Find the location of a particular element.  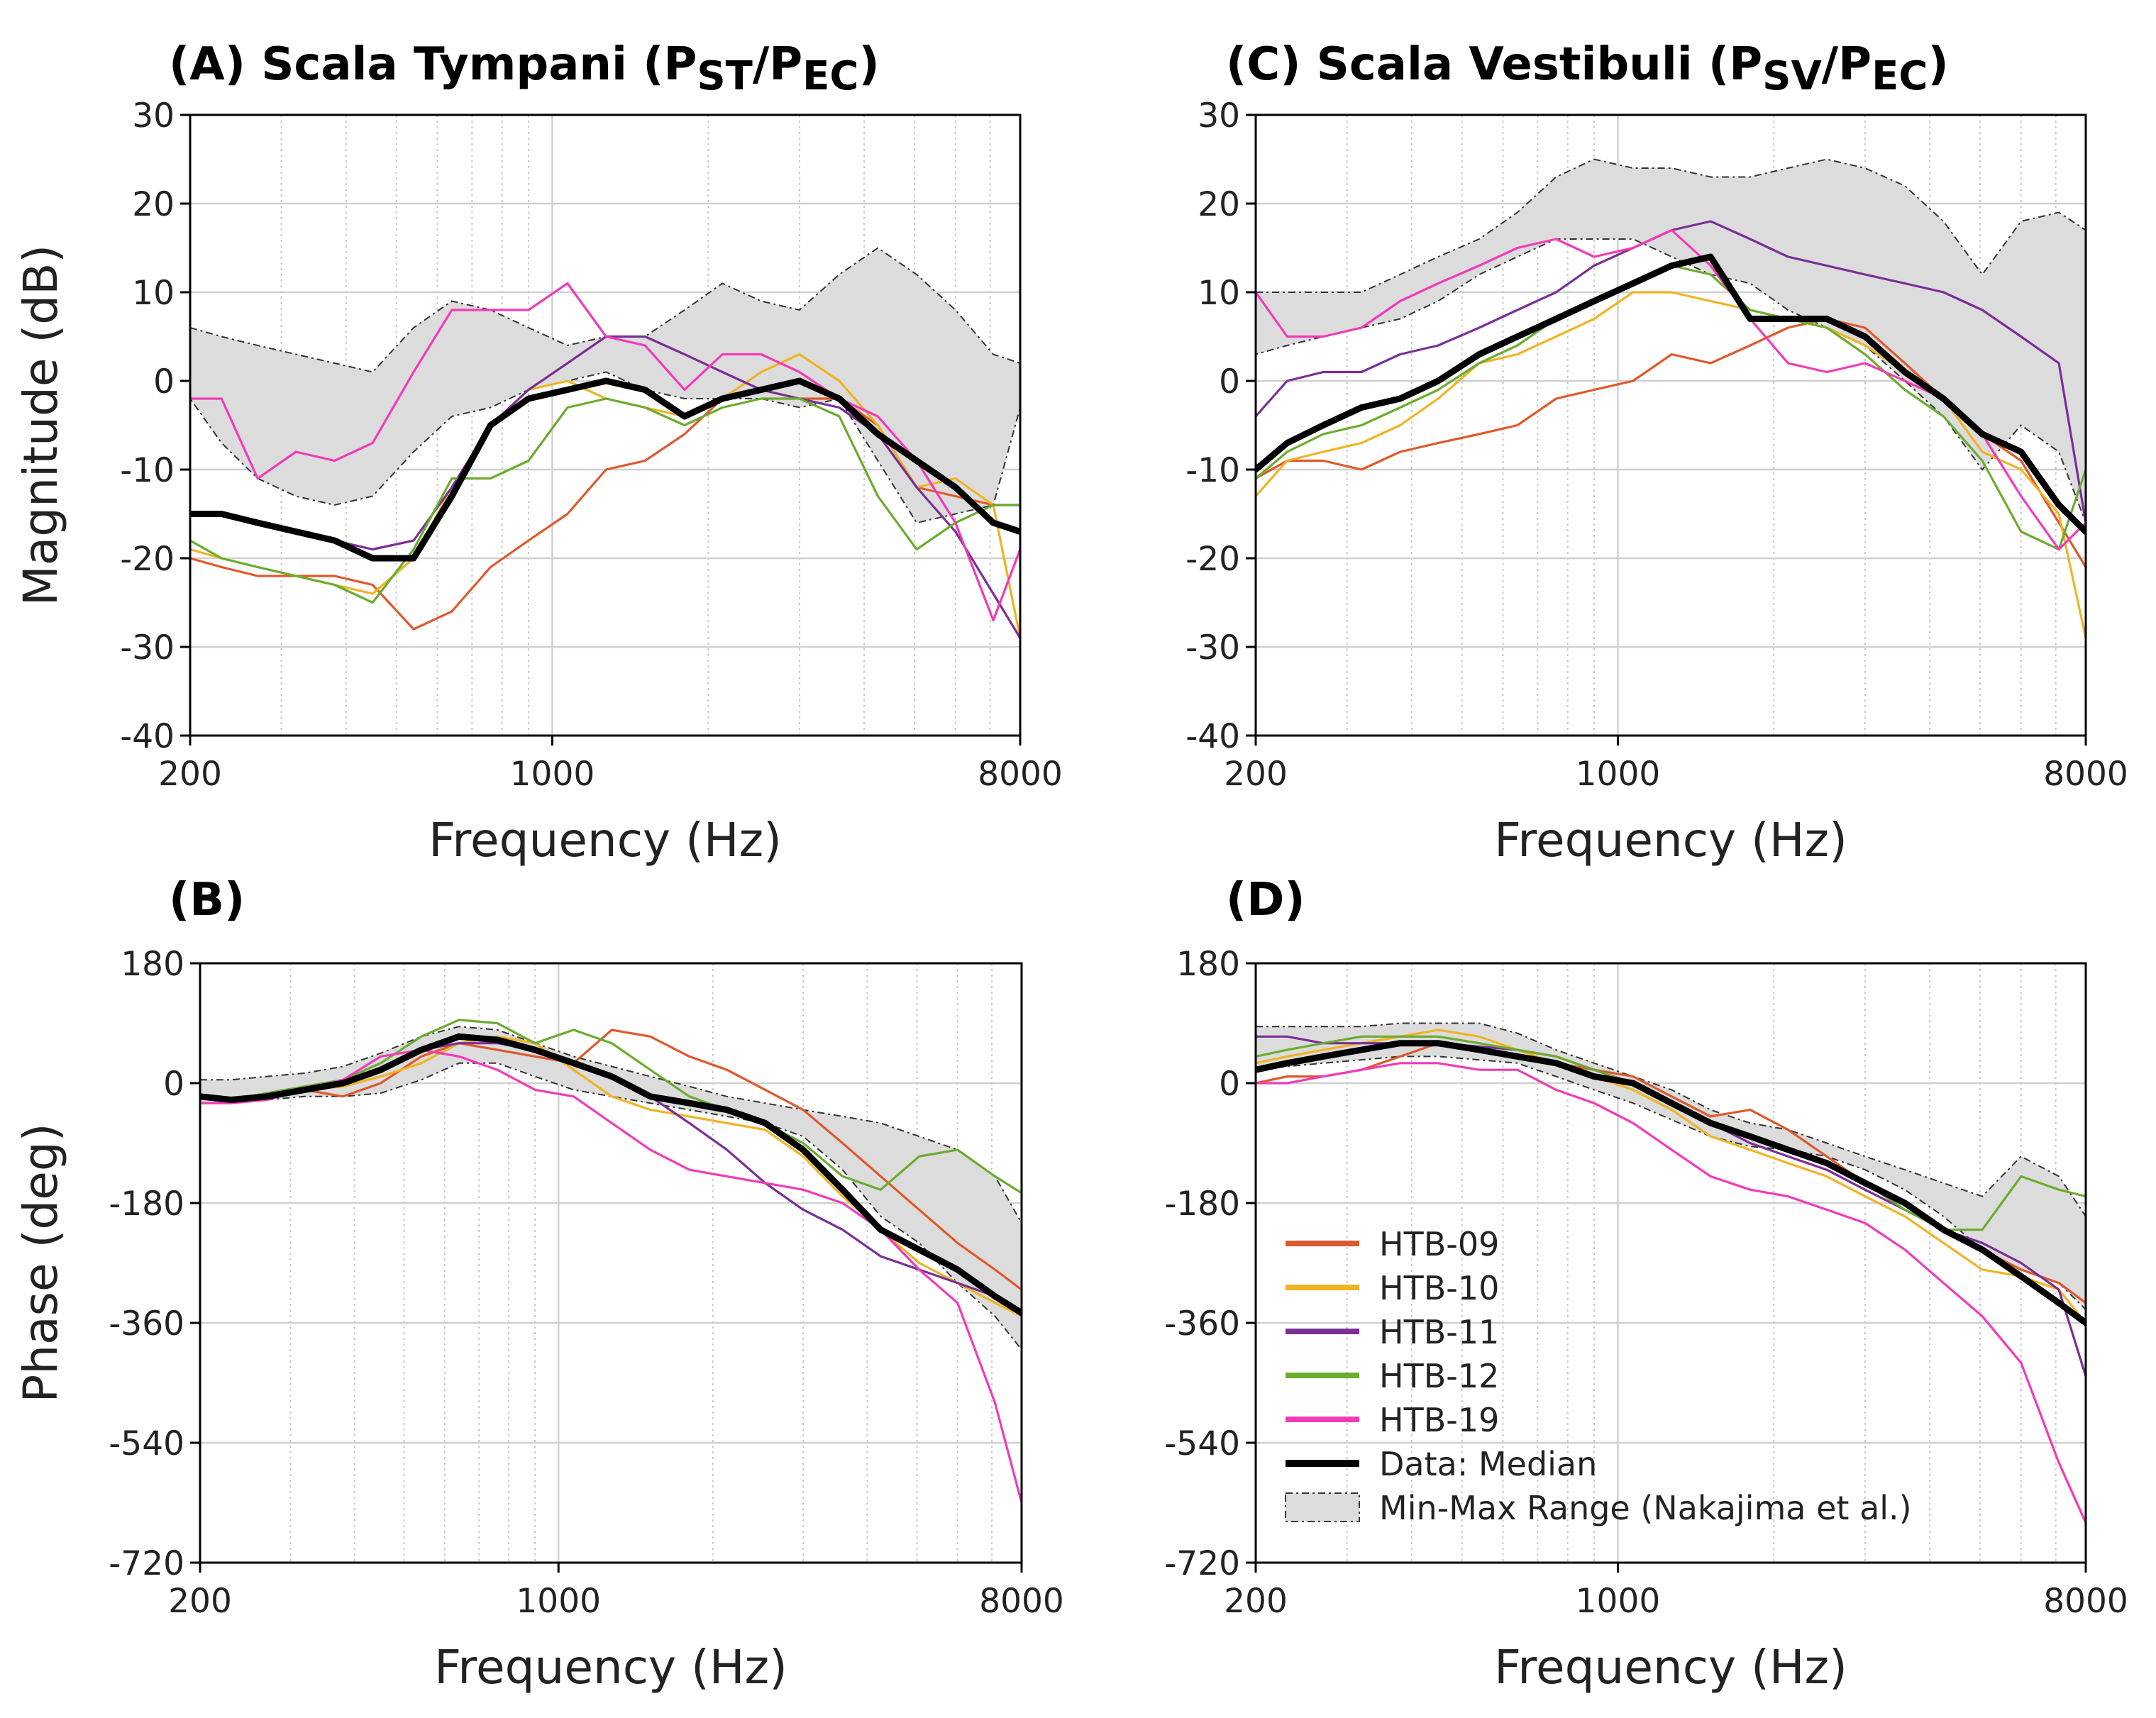

legend-label: HTB-19 is located at coordinates (1439, 1420).